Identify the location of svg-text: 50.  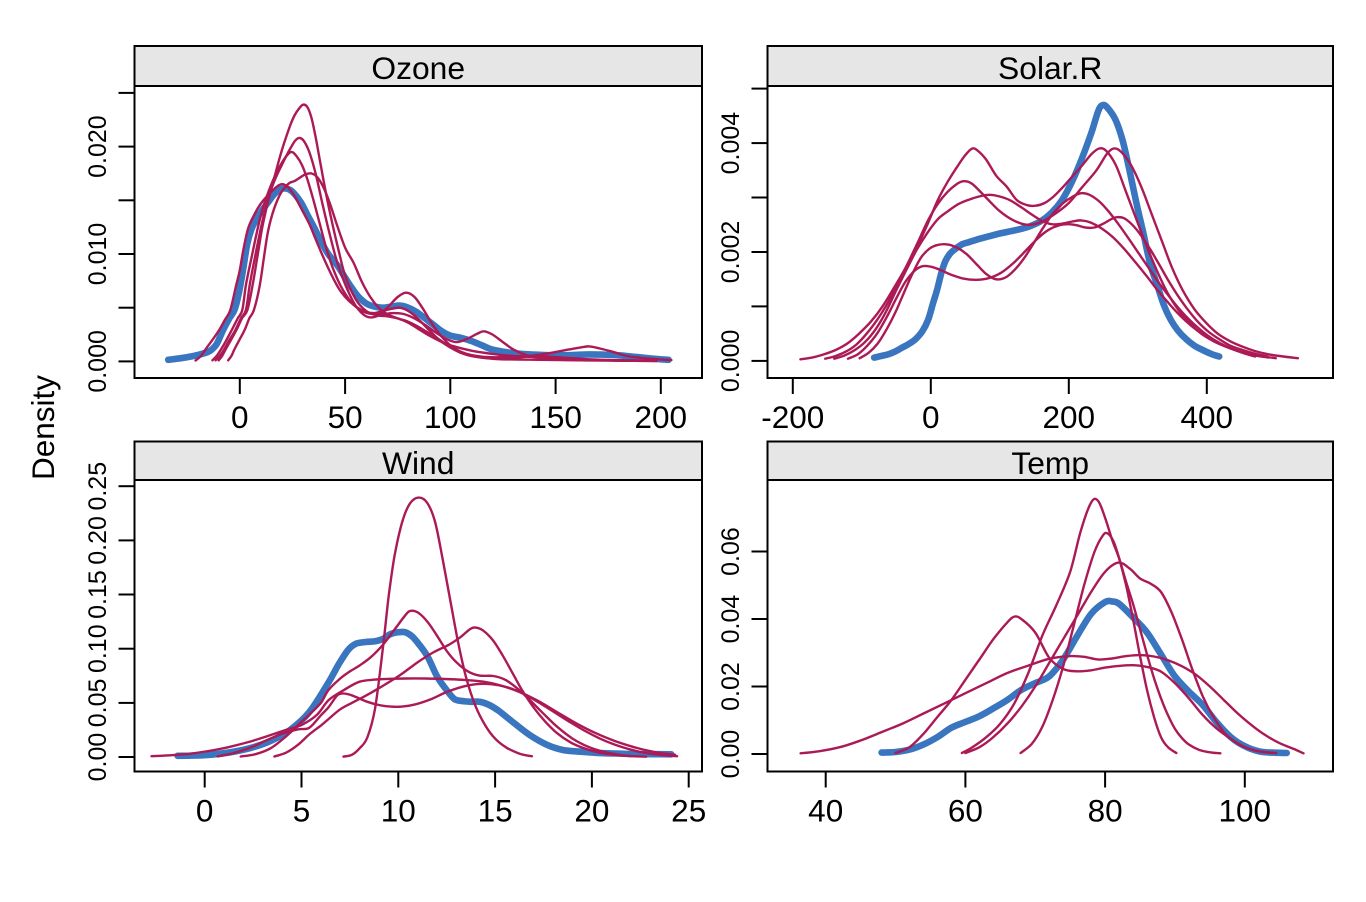
(345, 417).